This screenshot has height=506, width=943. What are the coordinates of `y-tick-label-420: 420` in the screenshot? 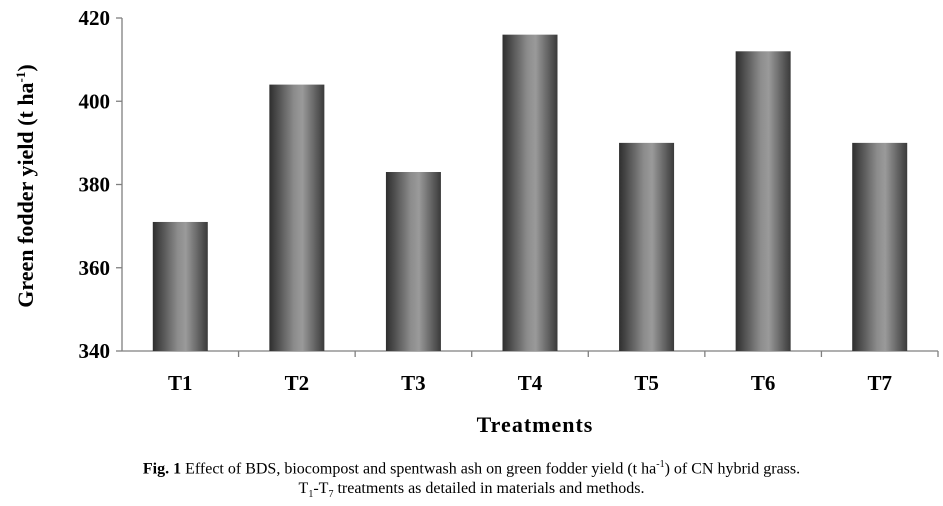 It's located at (95, 18).